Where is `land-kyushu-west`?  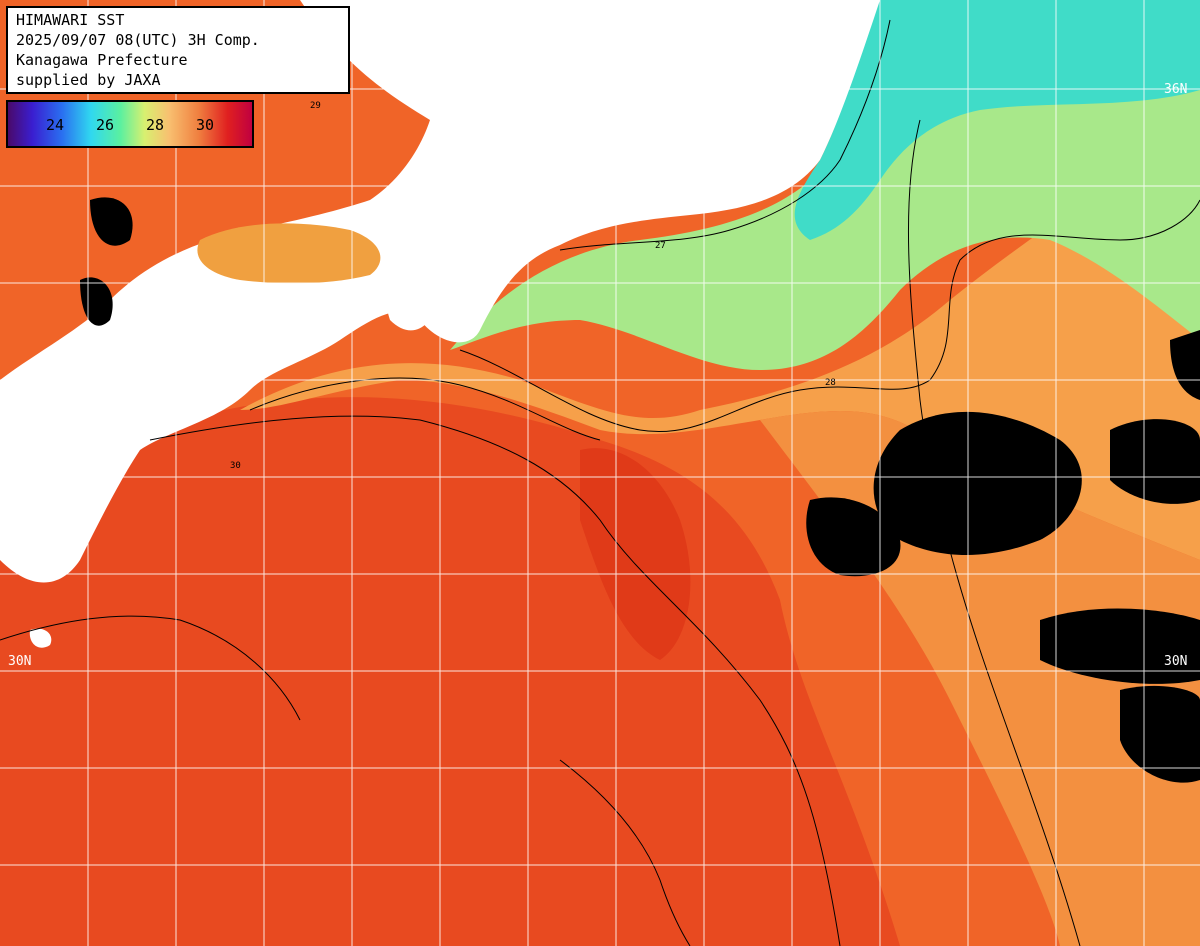 land-kyushu-west is located at coordinates (20, 455).